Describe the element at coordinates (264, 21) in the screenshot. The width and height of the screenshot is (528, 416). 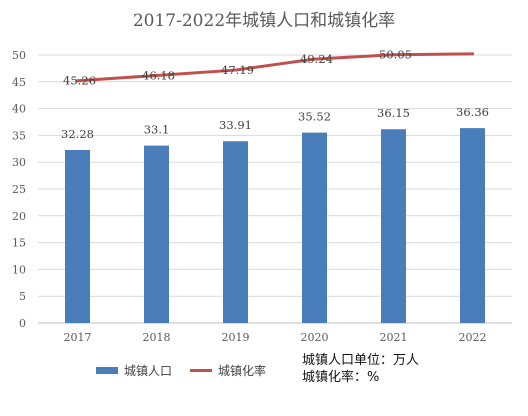
I see `chart-title: 2017-2022年城镇人口和城镇化率` at that location.